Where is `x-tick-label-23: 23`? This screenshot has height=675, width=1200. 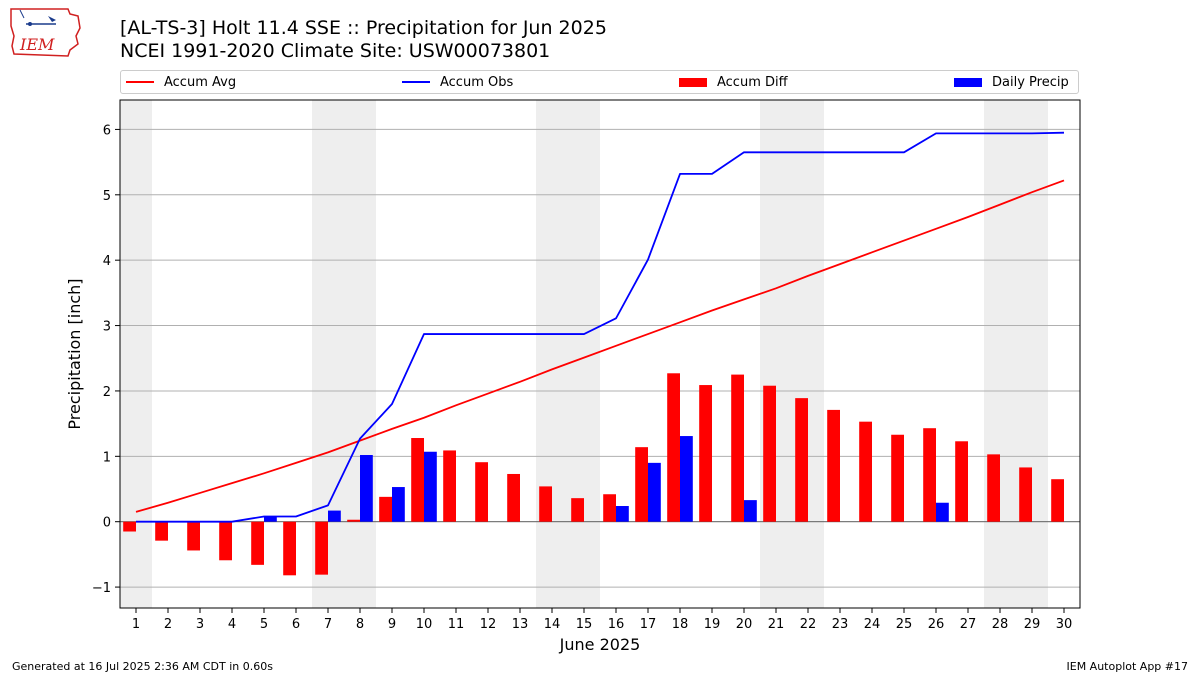
x-tick-label-23: 23 is located at coordinates (840, 624).